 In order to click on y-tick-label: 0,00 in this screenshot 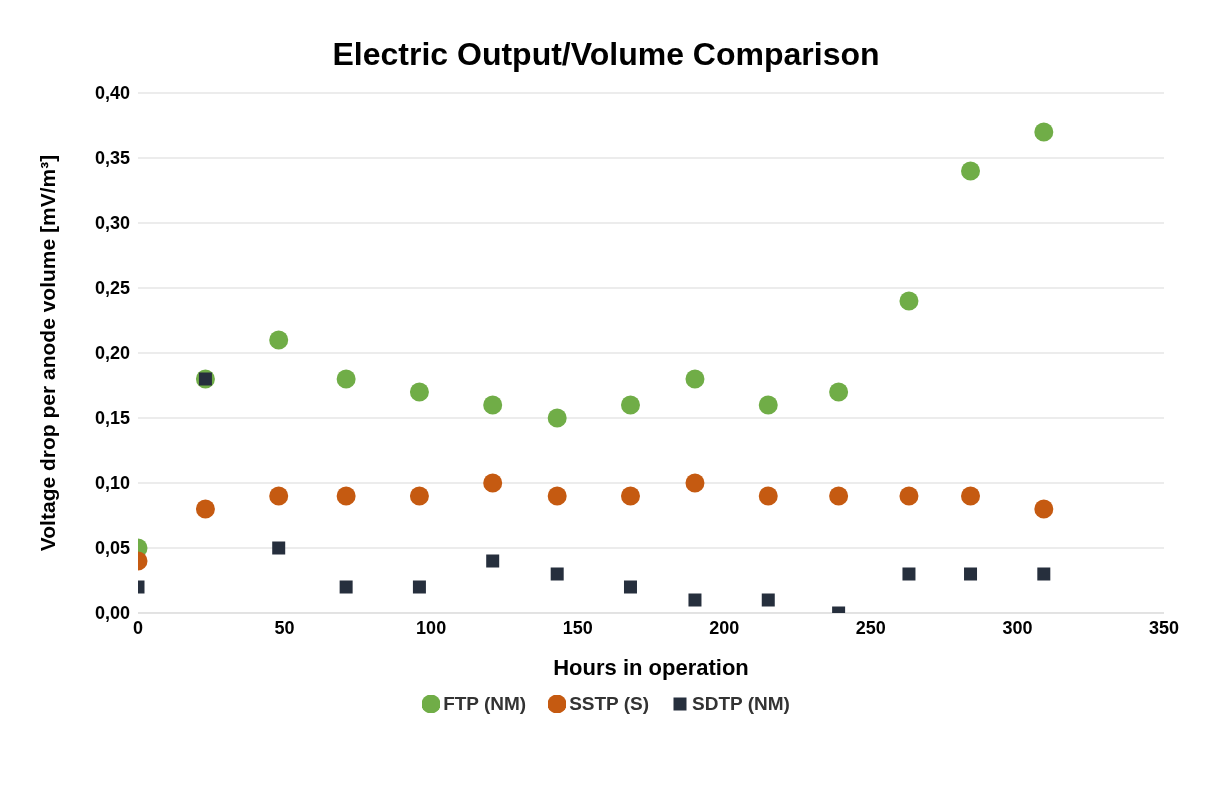, I will do `click(112, 613)`.